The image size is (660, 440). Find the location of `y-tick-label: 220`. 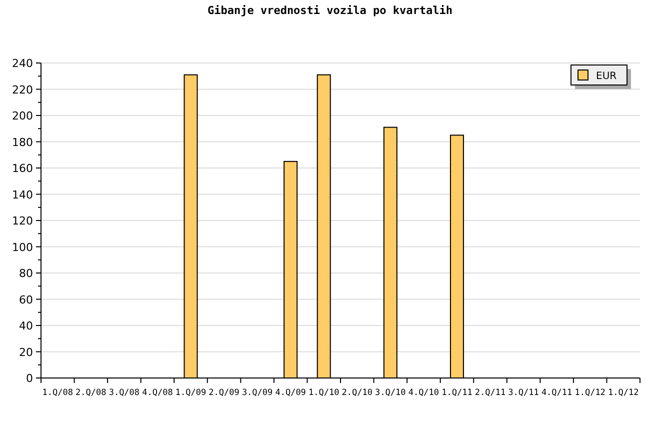

y-tick-label: 220 is located at coordinates (22, 89).